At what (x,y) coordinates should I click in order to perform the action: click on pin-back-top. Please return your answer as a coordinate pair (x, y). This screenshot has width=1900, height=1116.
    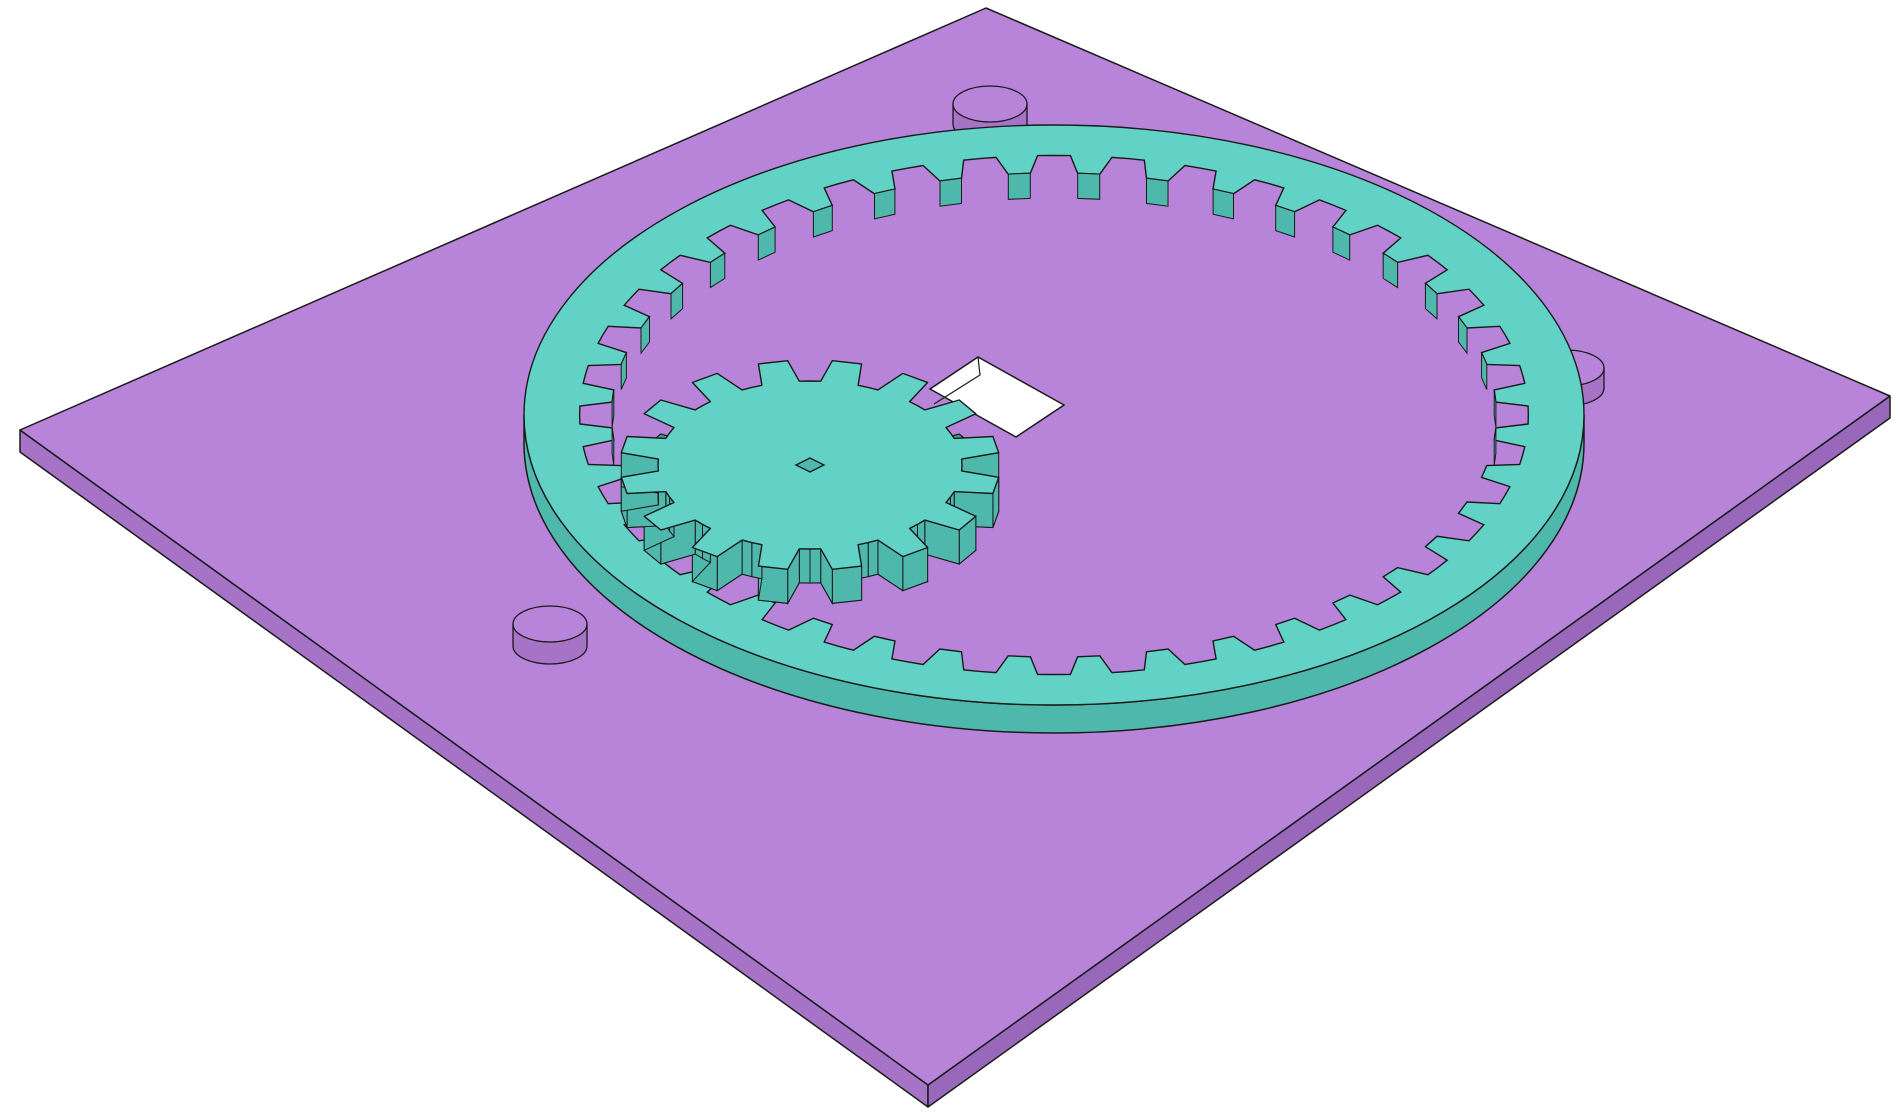
    Looking at the image, I should click on (990, 104).